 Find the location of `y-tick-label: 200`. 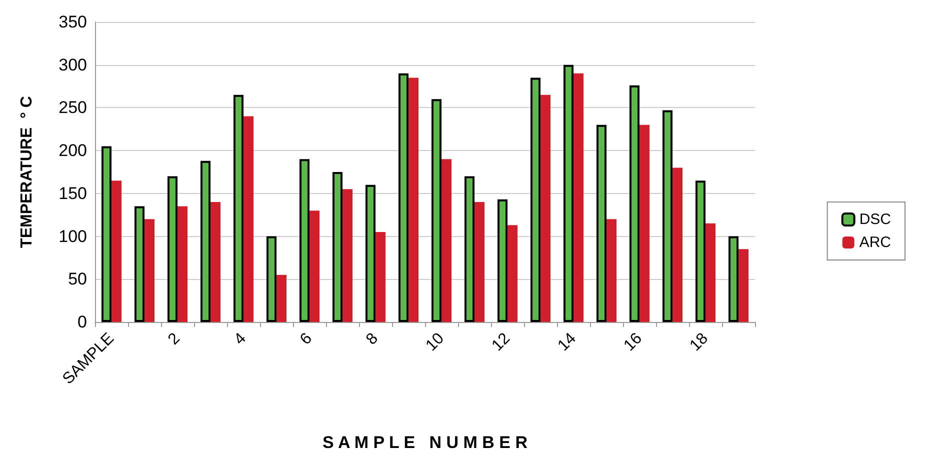

y-tick-label: 200 is located at coordinates (72, 150).